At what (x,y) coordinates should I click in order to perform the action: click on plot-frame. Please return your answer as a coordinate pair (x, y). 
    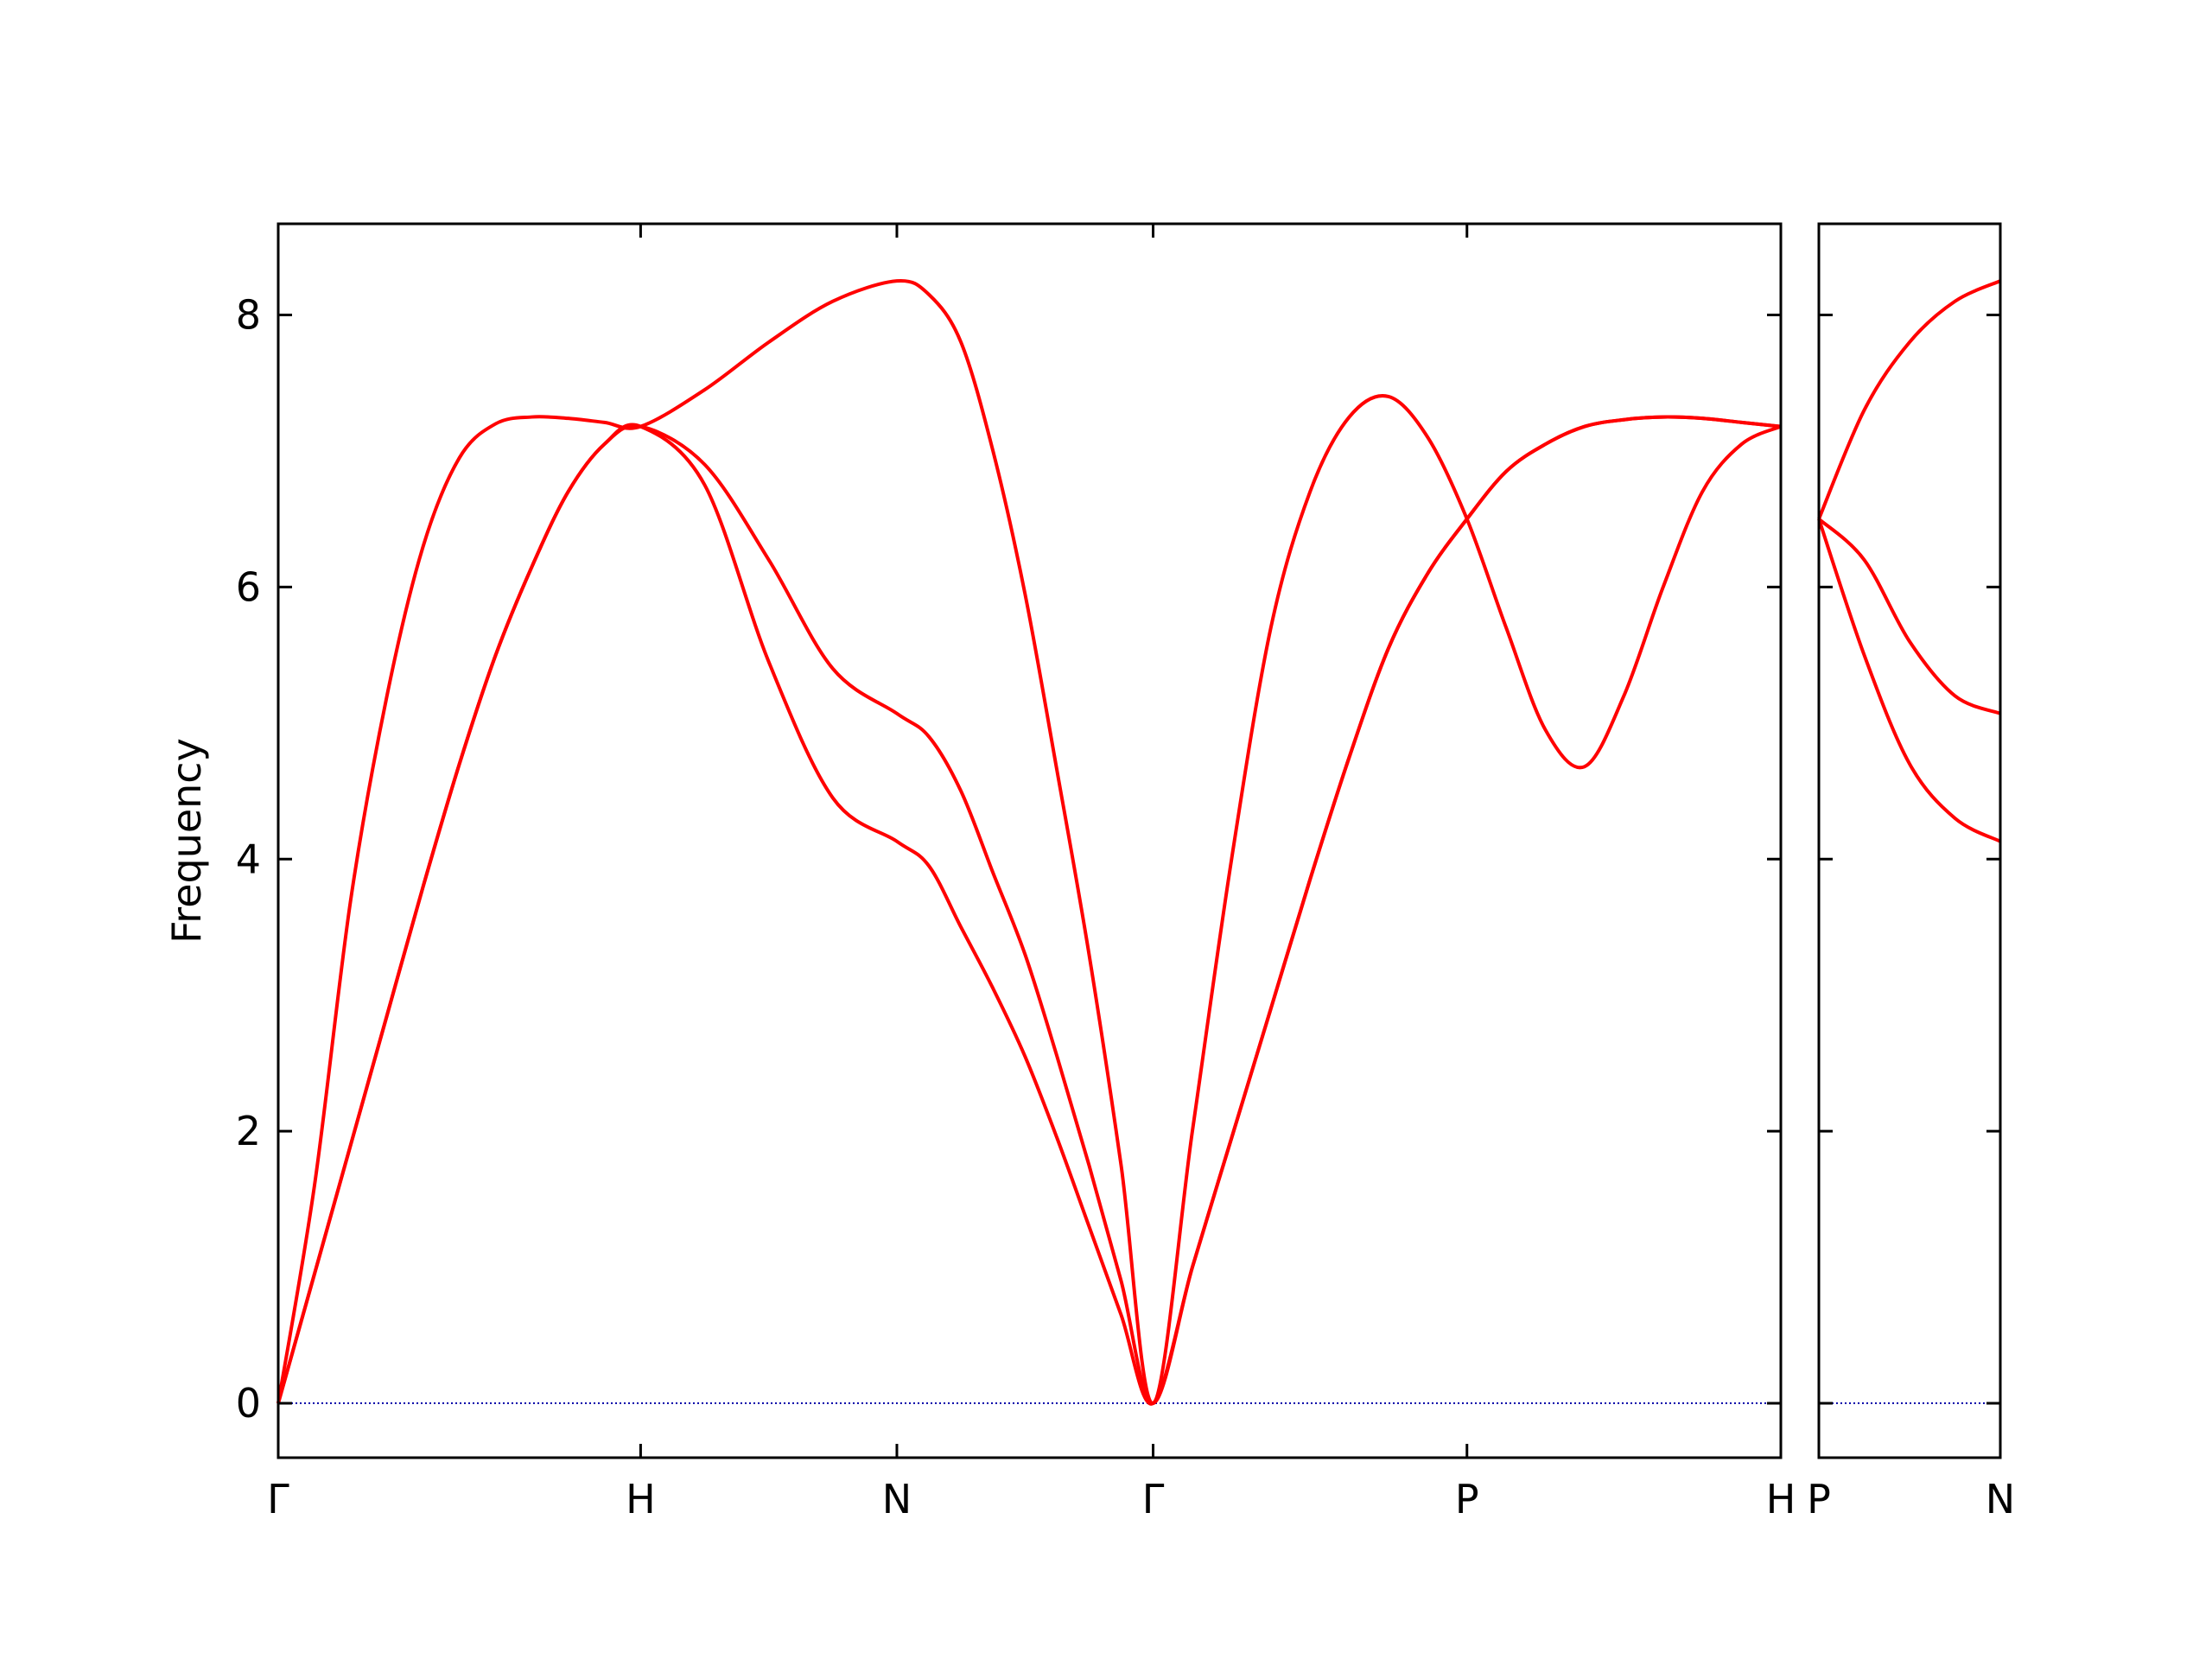
    Looking at the image, I should click on (1909, 840).